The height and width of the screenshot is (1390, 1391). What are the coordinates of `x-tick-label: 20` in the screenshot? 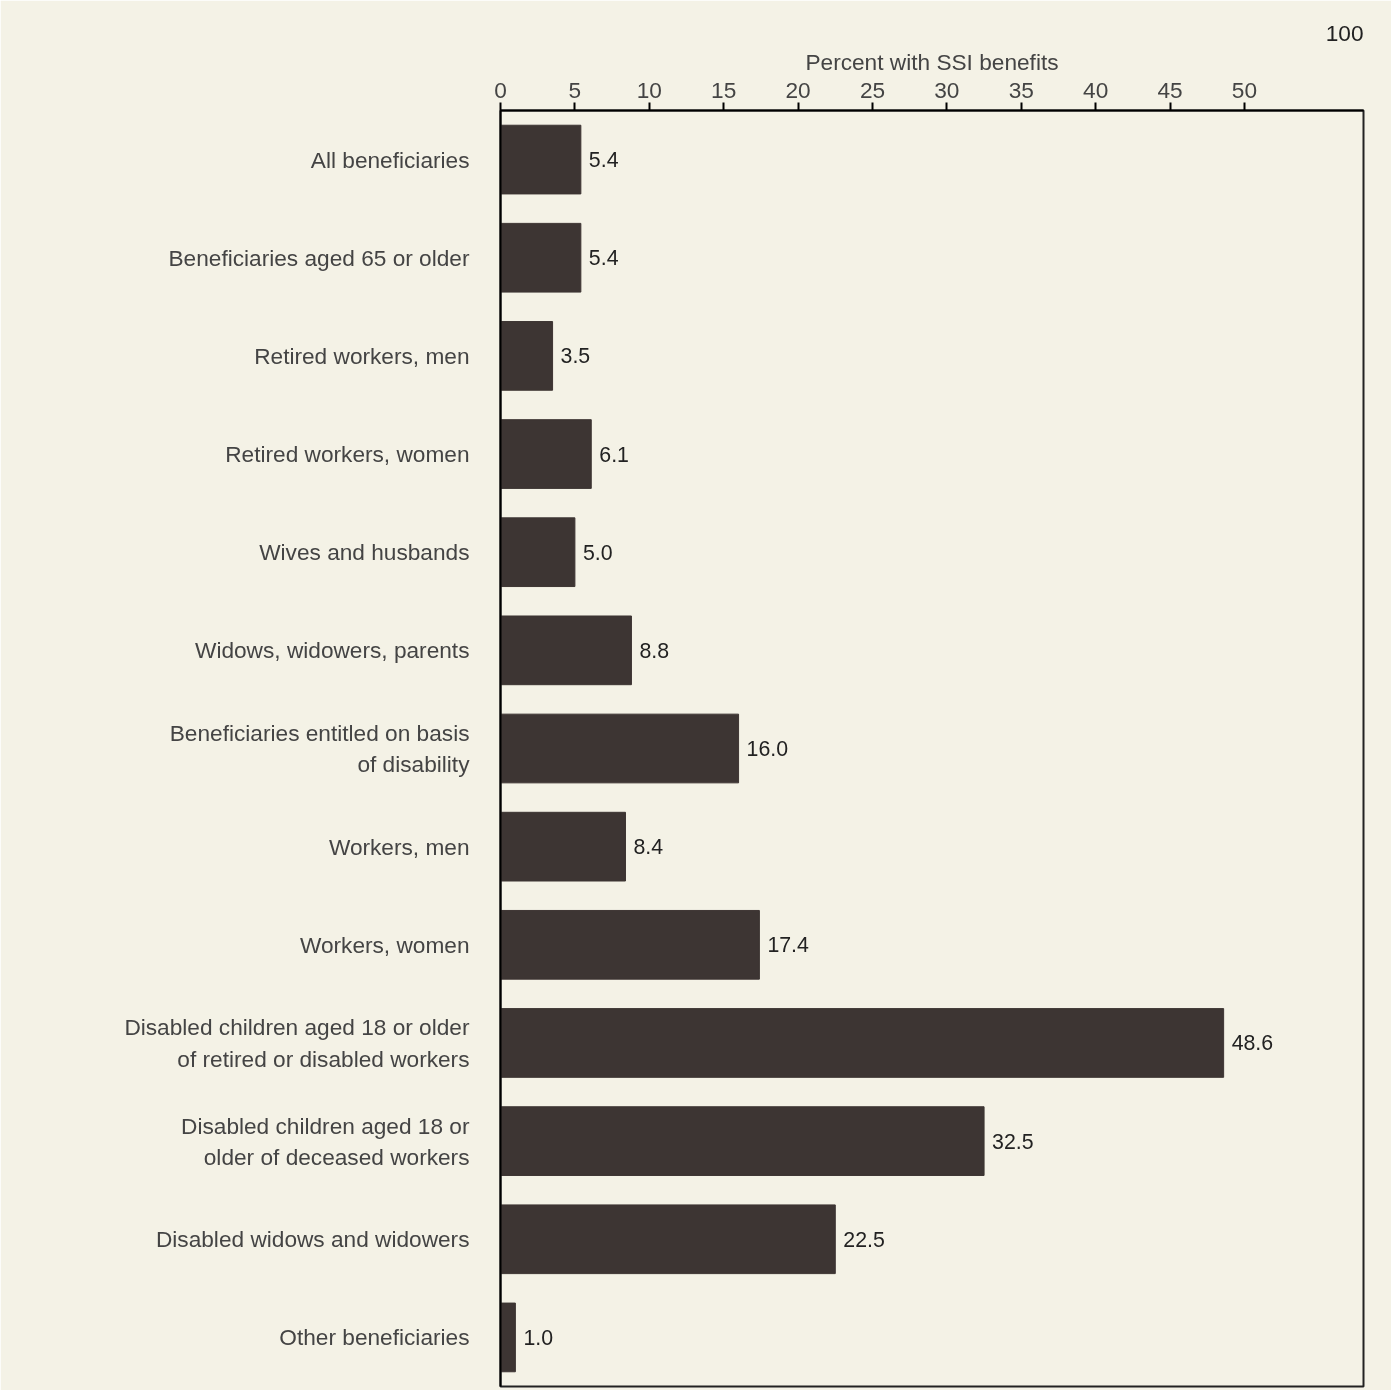 It's located at (798, 89).